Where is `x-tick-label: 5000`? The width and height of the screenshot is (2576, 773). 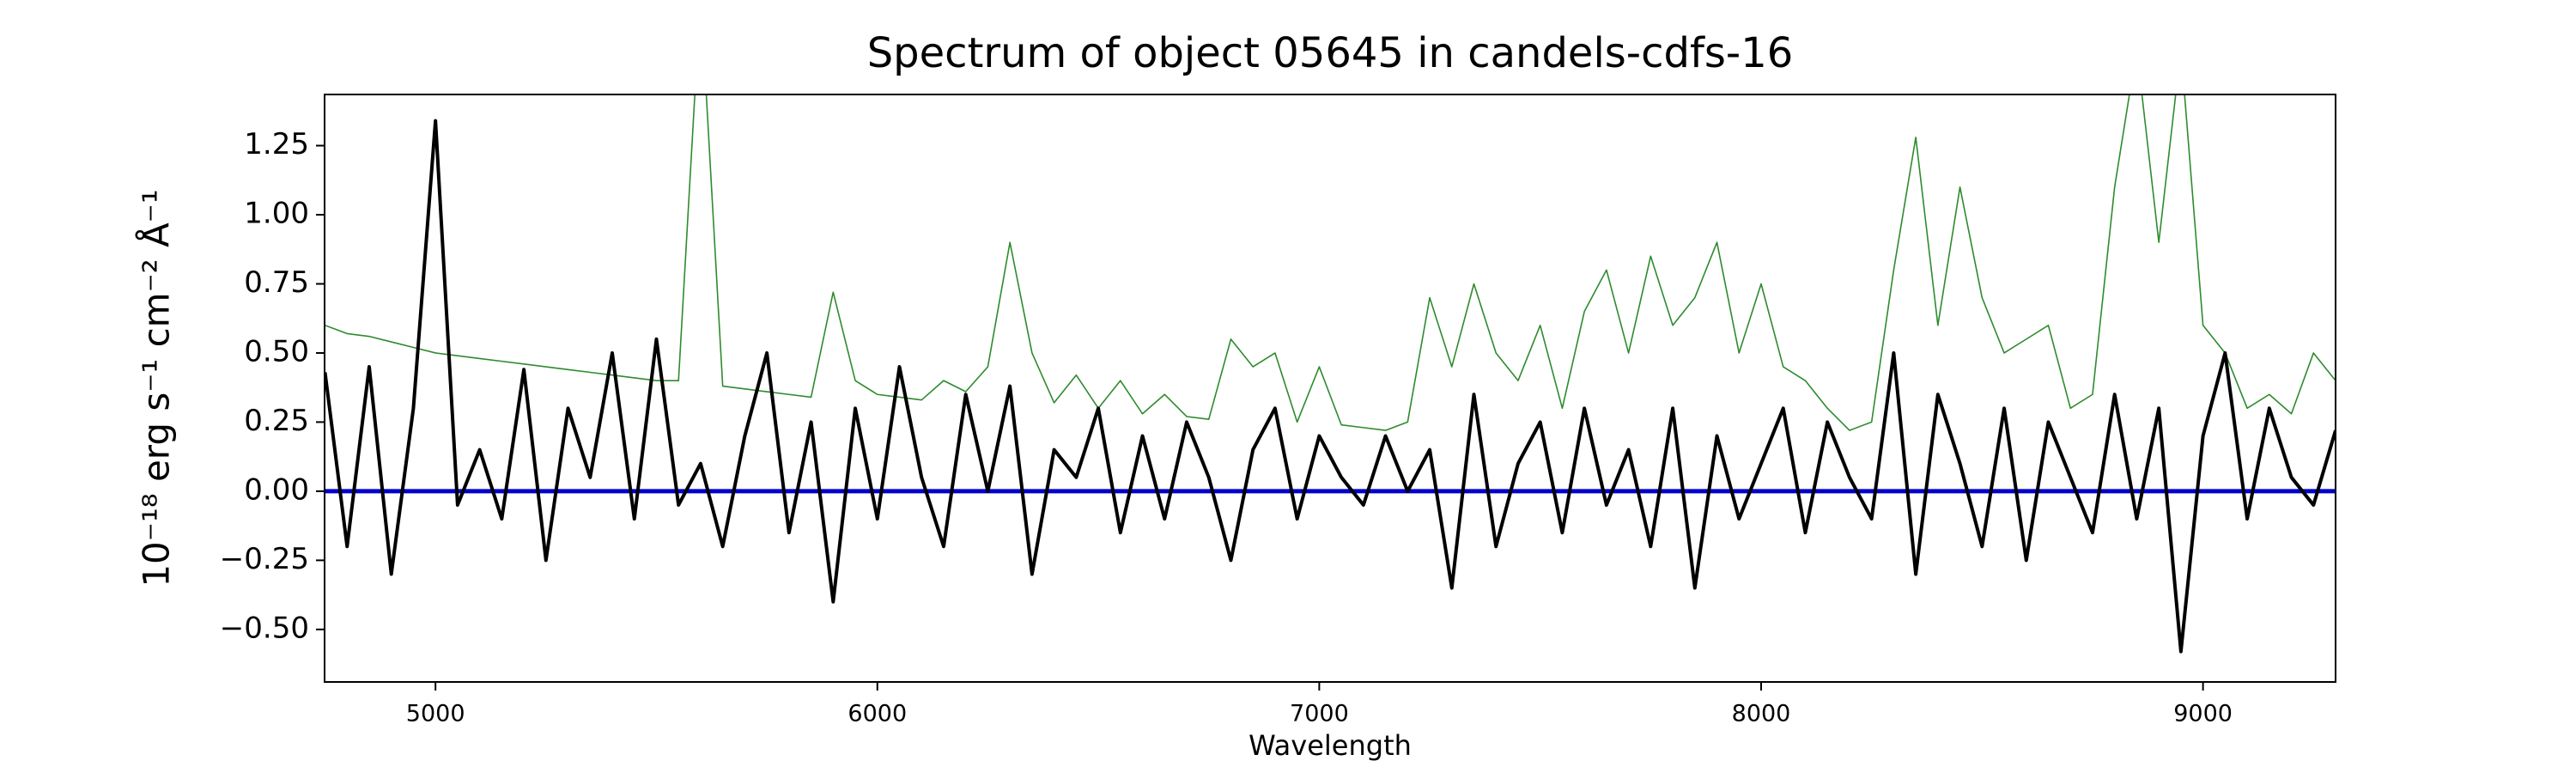 x-tick-label: 5000 is located at coordinates (435, 714).